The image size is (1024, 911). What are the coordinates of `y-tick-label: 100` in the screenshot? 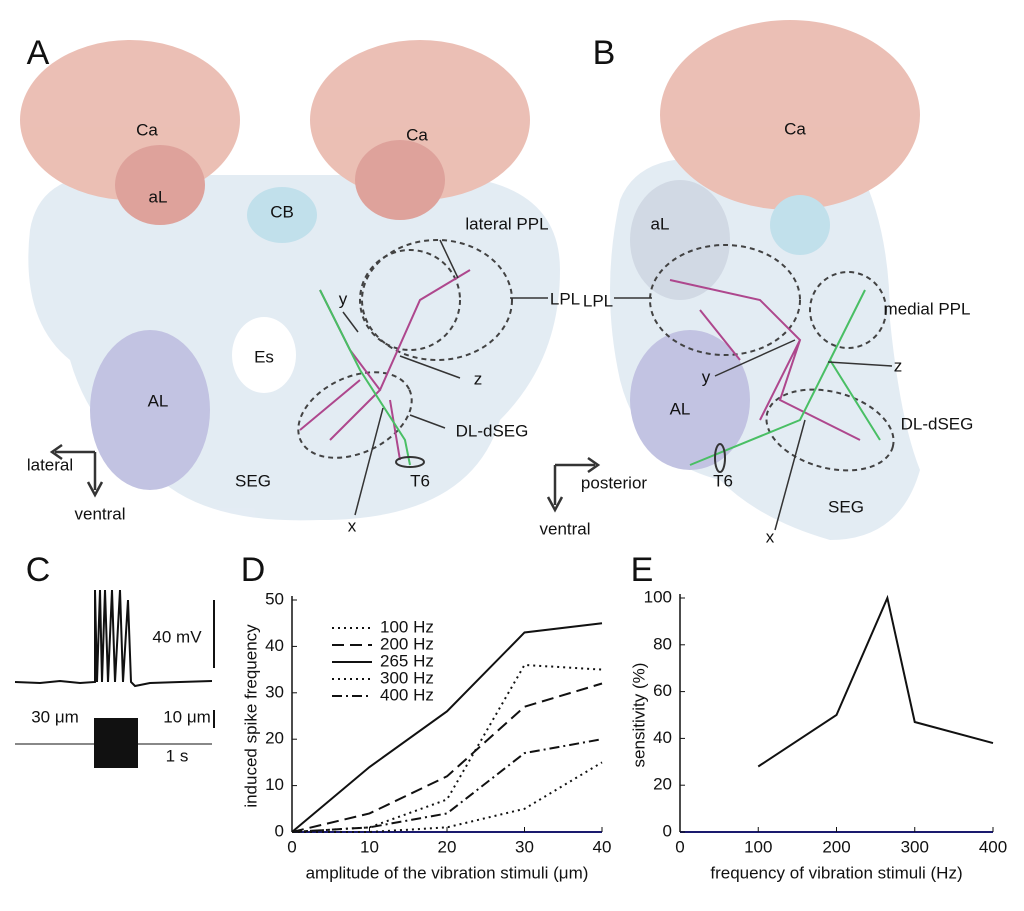 It's located at (658, 596).